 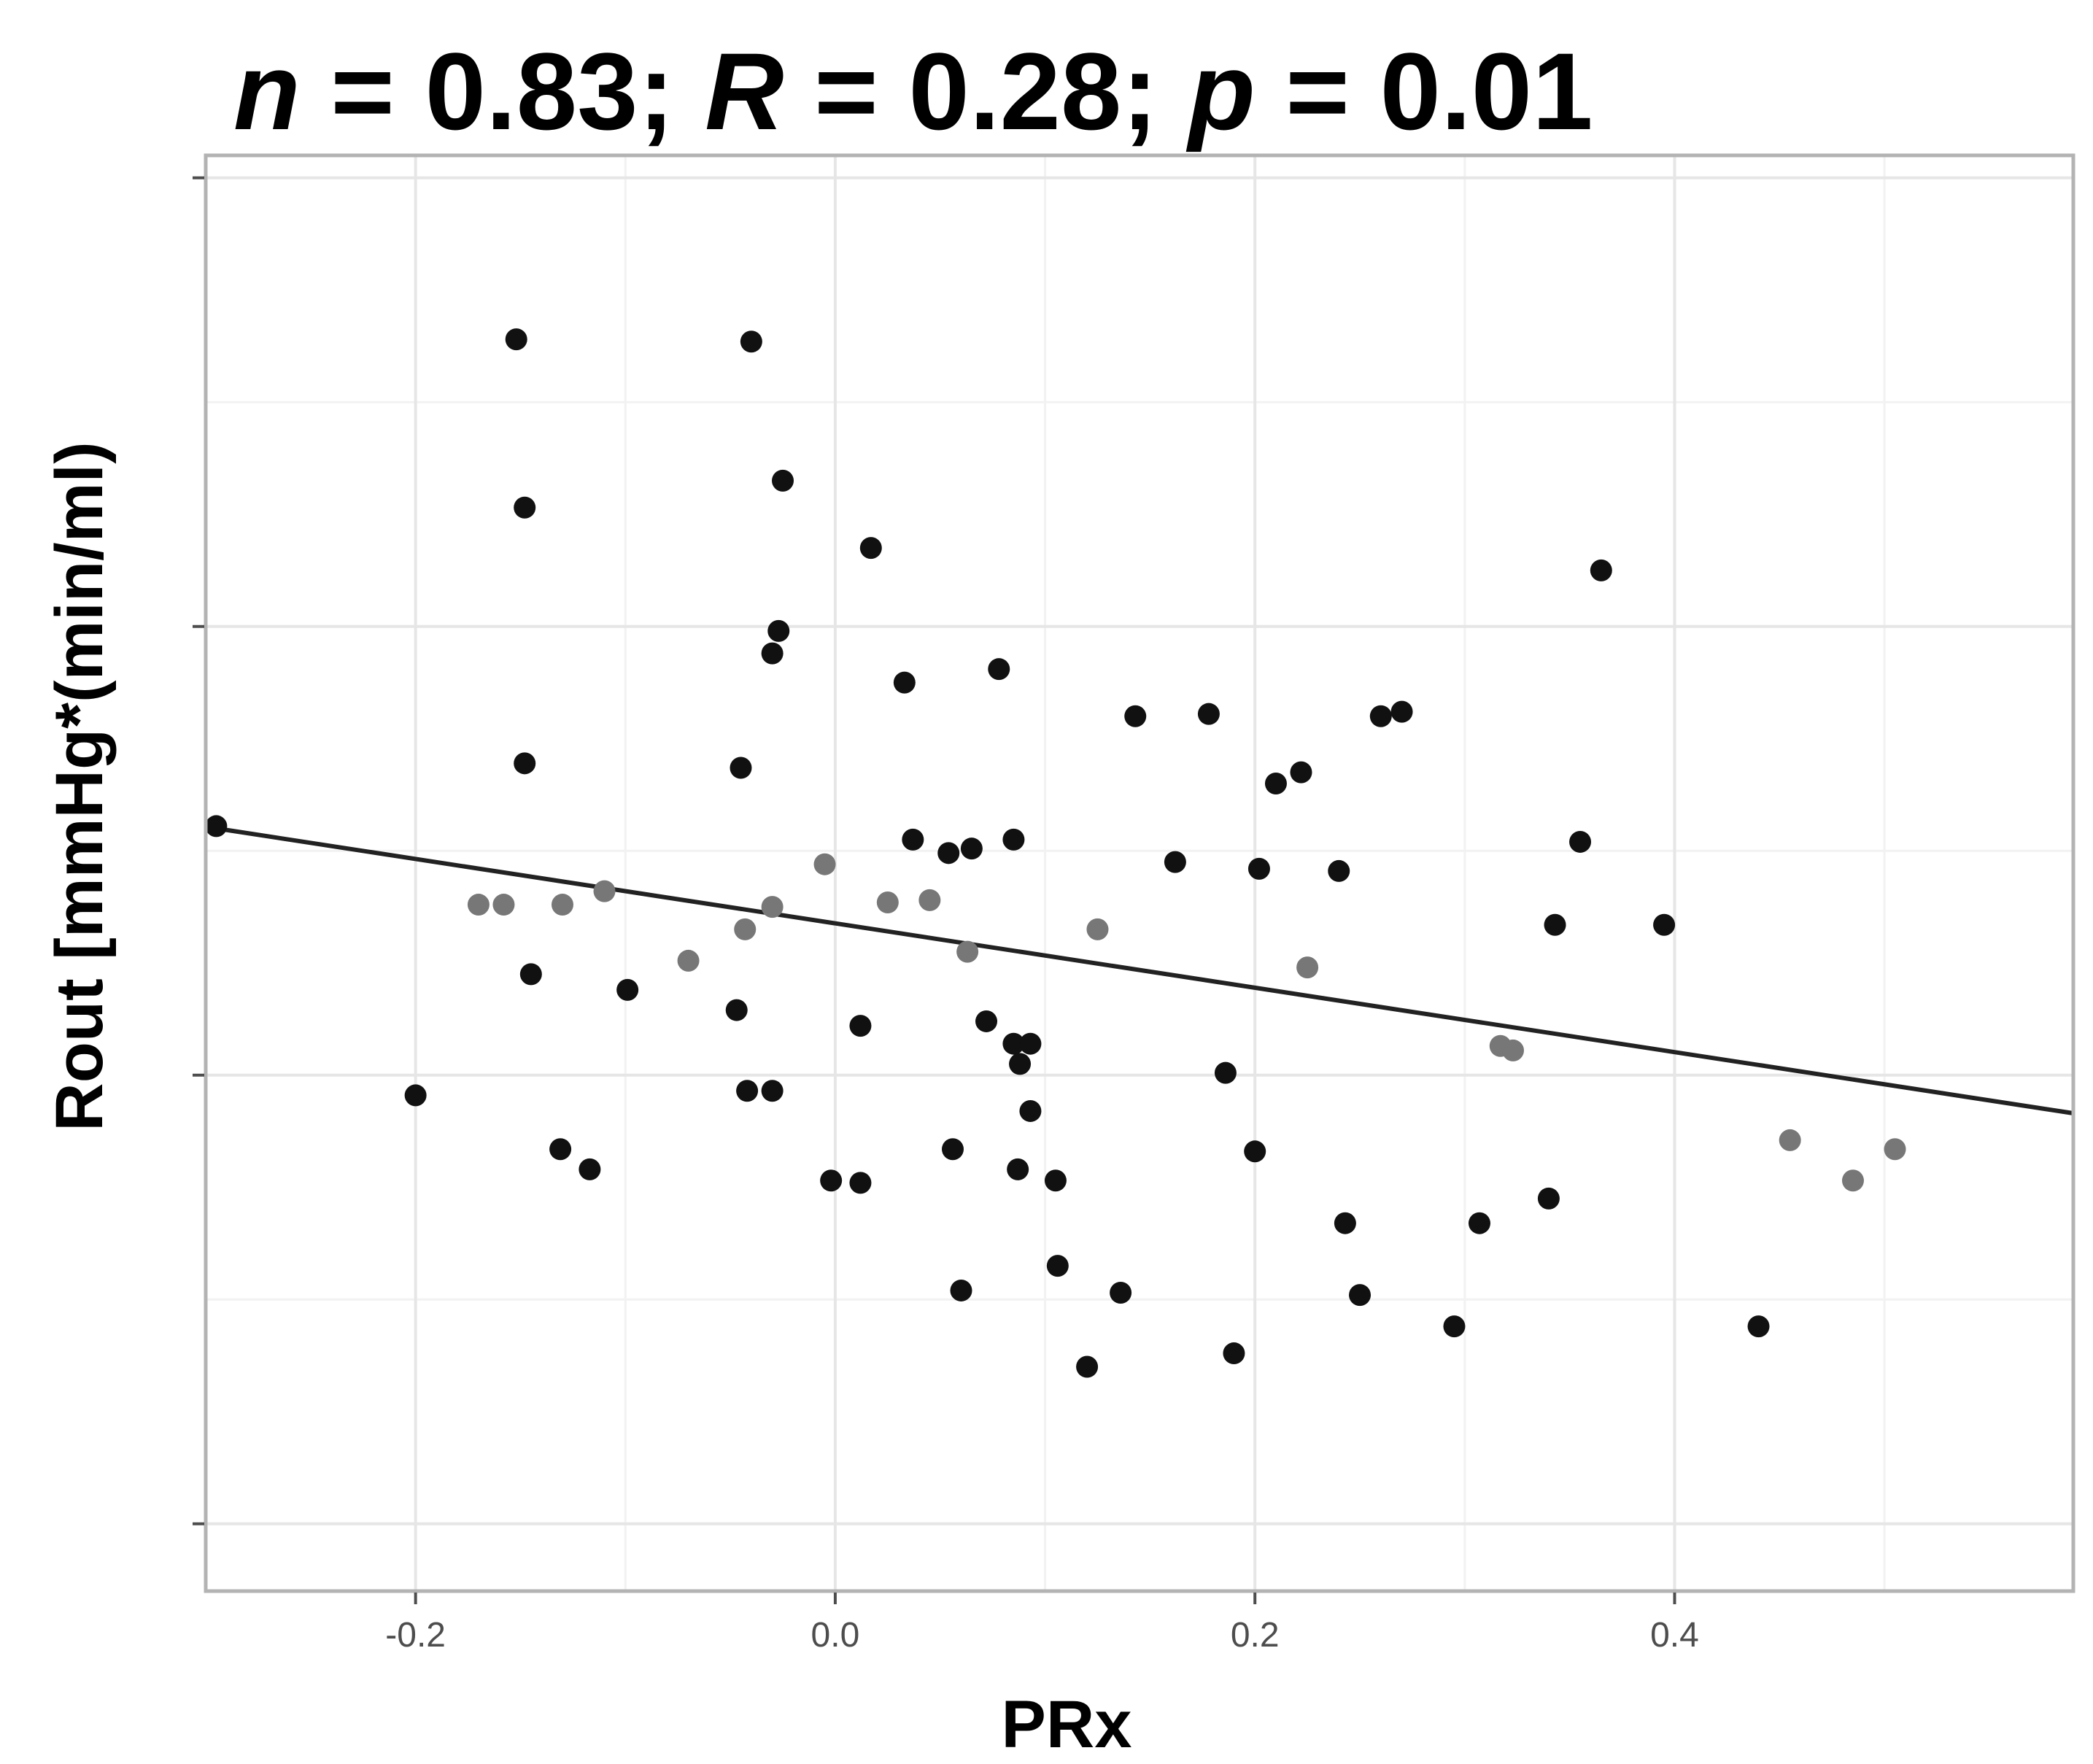 I want to click on title-p-symbol: p, so click(x=1222, y=91).